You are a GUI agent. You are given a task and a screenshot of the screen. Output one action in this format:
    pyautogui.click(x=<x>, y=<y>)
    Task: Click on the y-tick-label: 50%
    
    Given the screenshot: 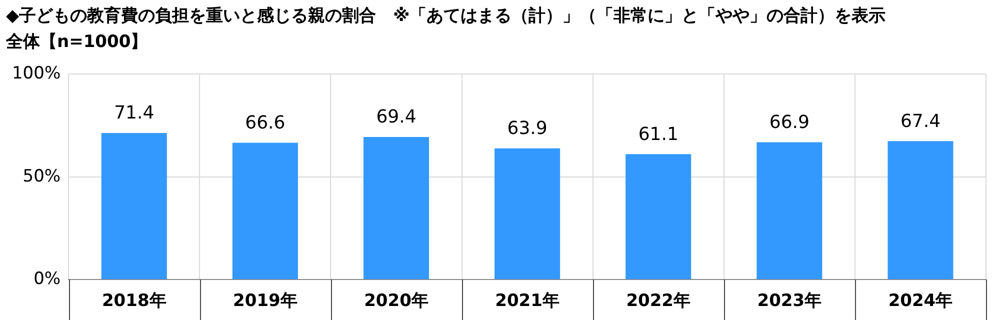 What is the action you would take?
    pyautogui.click(x=41, y=176)
    